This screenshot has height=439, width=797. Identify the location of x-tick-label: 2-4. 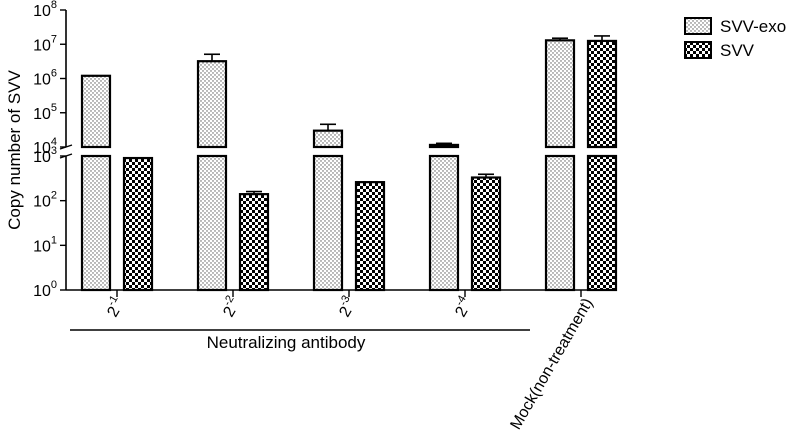
(463, 307).